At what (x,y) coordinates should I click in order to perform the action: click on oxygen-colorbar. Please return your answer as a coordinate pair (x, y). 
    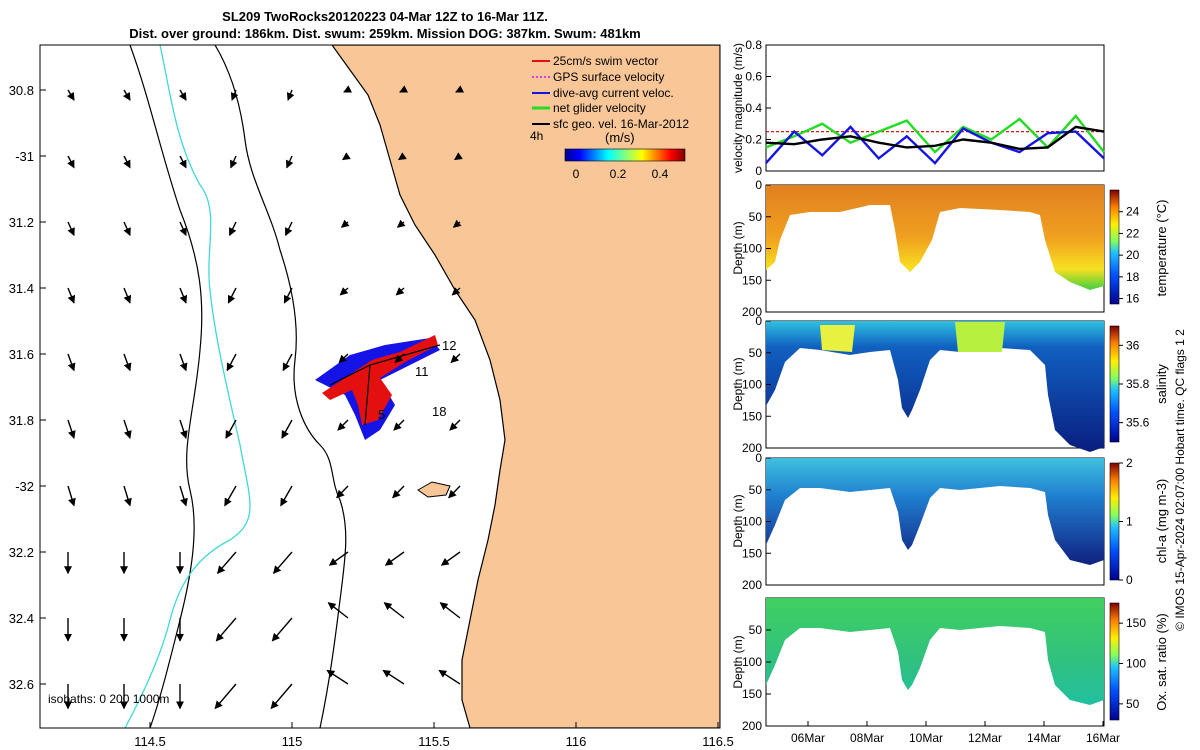
    Looking at the image, I should click on (1114, 661).